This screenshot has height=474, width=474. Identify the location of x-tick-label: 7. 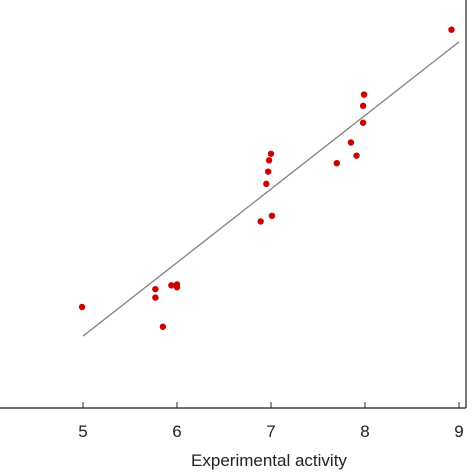
(270, 431).